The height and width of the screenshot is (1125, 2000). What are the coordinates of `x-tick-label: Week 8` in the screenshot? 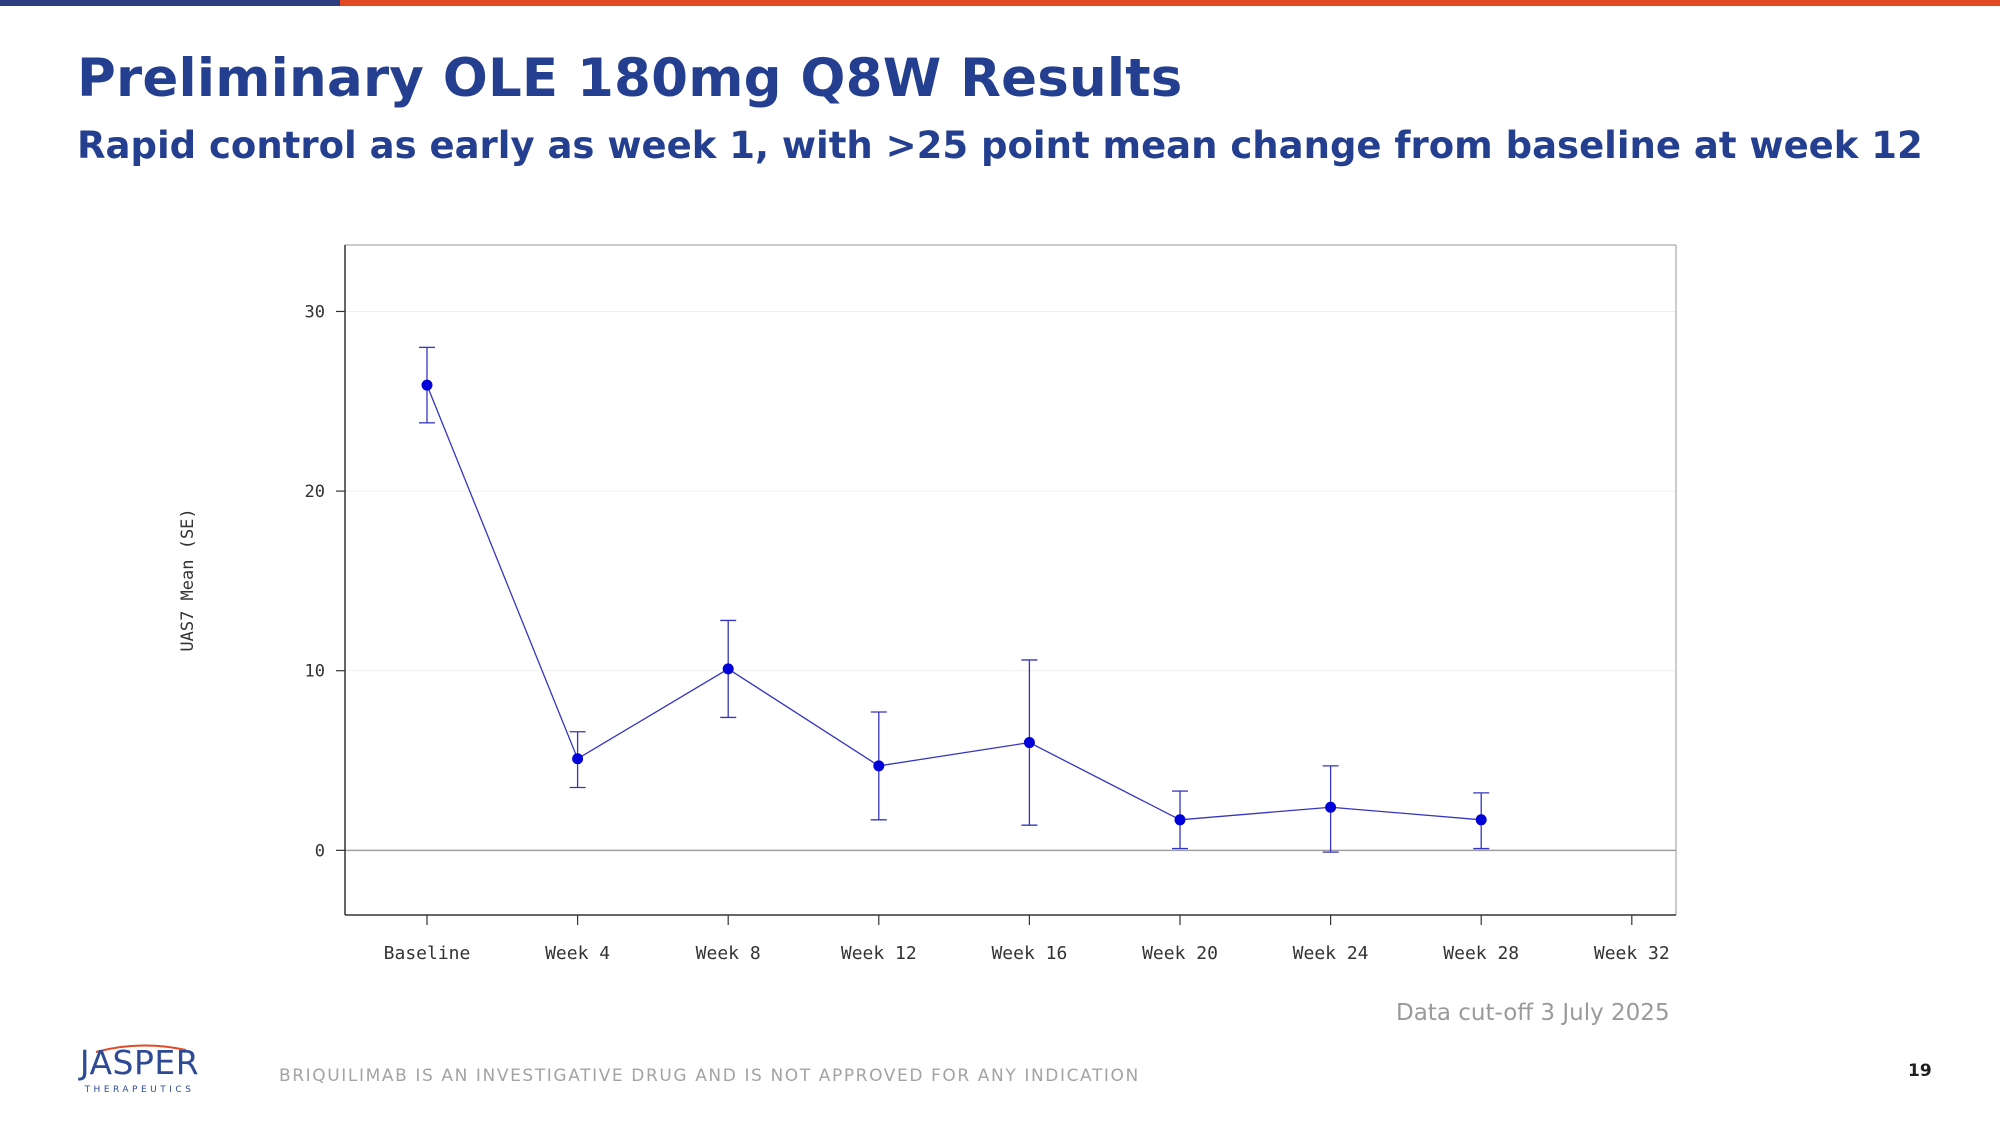 It's located at (728, 953).